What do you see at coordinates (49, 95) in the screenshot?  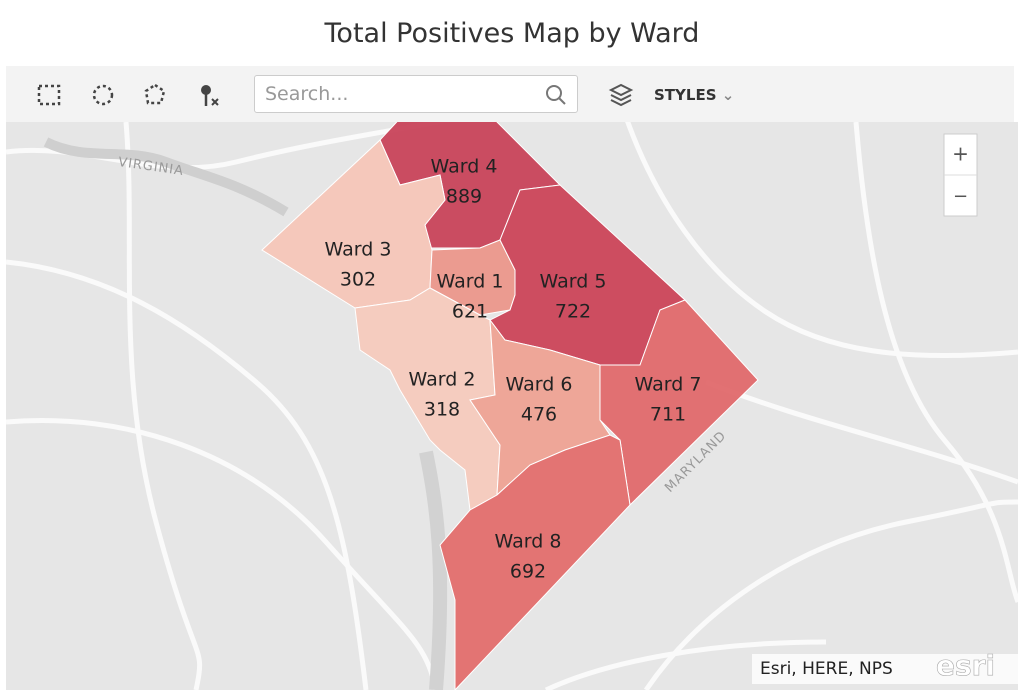 I see `rect-select` at bounding box center [49, 95].